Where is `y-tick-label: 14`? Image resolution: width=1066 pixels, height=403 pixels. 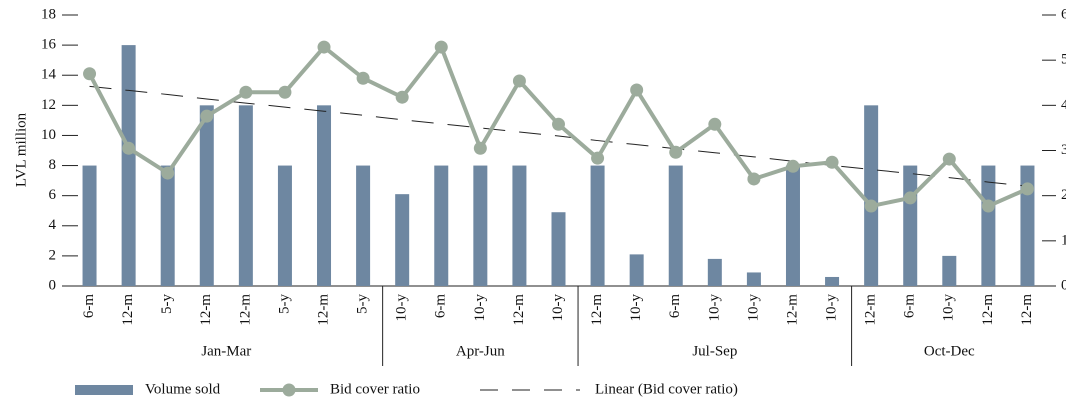 y-tick-label: 14 is located at coordinates (49, 75).